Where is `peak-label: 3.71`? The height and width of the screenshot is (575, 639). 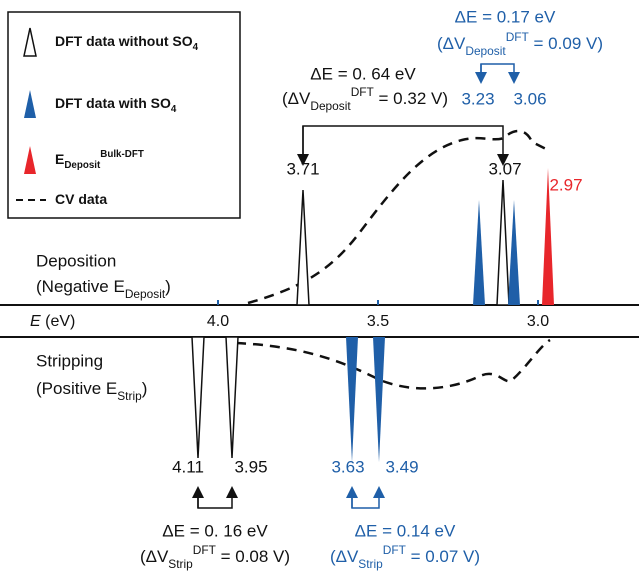
peak-label: 3.71 is located at coordinates (302, 168).